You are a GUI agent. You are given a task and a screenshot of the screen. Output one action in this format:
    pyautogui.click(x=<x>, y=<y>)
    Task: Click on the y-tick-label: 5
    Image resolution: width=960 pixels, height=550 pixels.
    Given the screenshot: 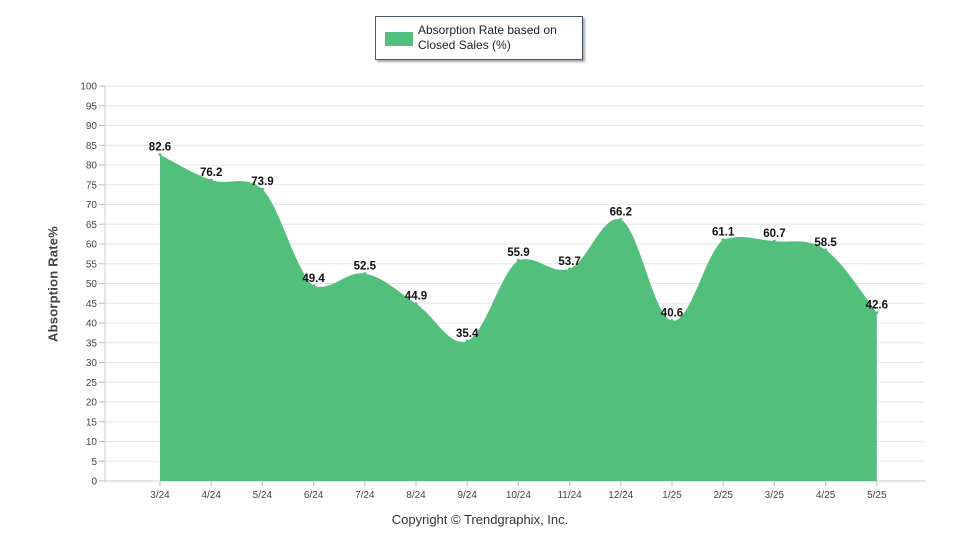 What is the action you would take?
    pyautogui.click(x=94, y=462)
    